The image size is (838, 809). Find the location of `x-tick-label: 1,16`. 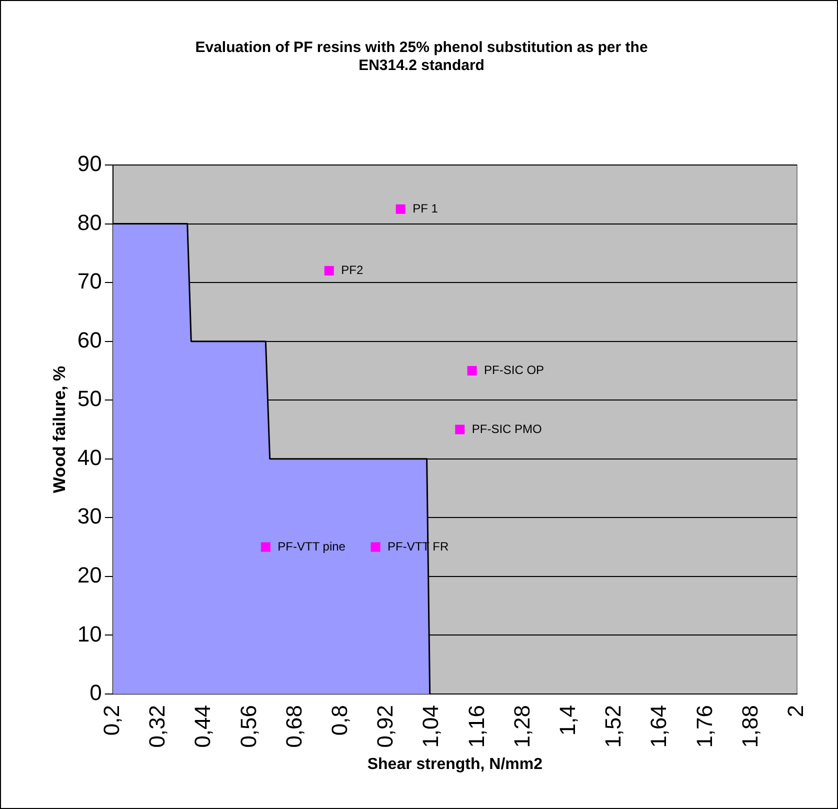

x-tick-label: 1,16 is located at coordinates (476, 726).